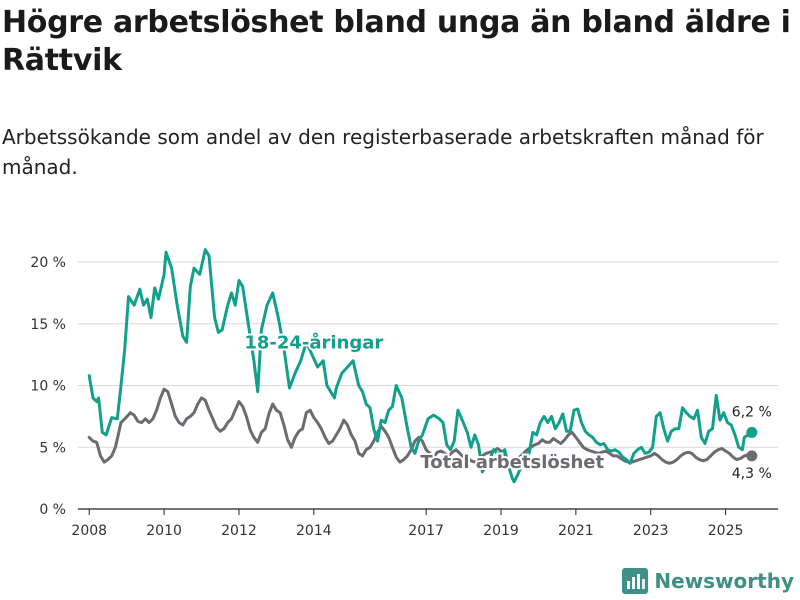  I want to click on x-axis: 2008 2010 2012 2014 2017 2019 2021 2023 2025, so click(424, 523).